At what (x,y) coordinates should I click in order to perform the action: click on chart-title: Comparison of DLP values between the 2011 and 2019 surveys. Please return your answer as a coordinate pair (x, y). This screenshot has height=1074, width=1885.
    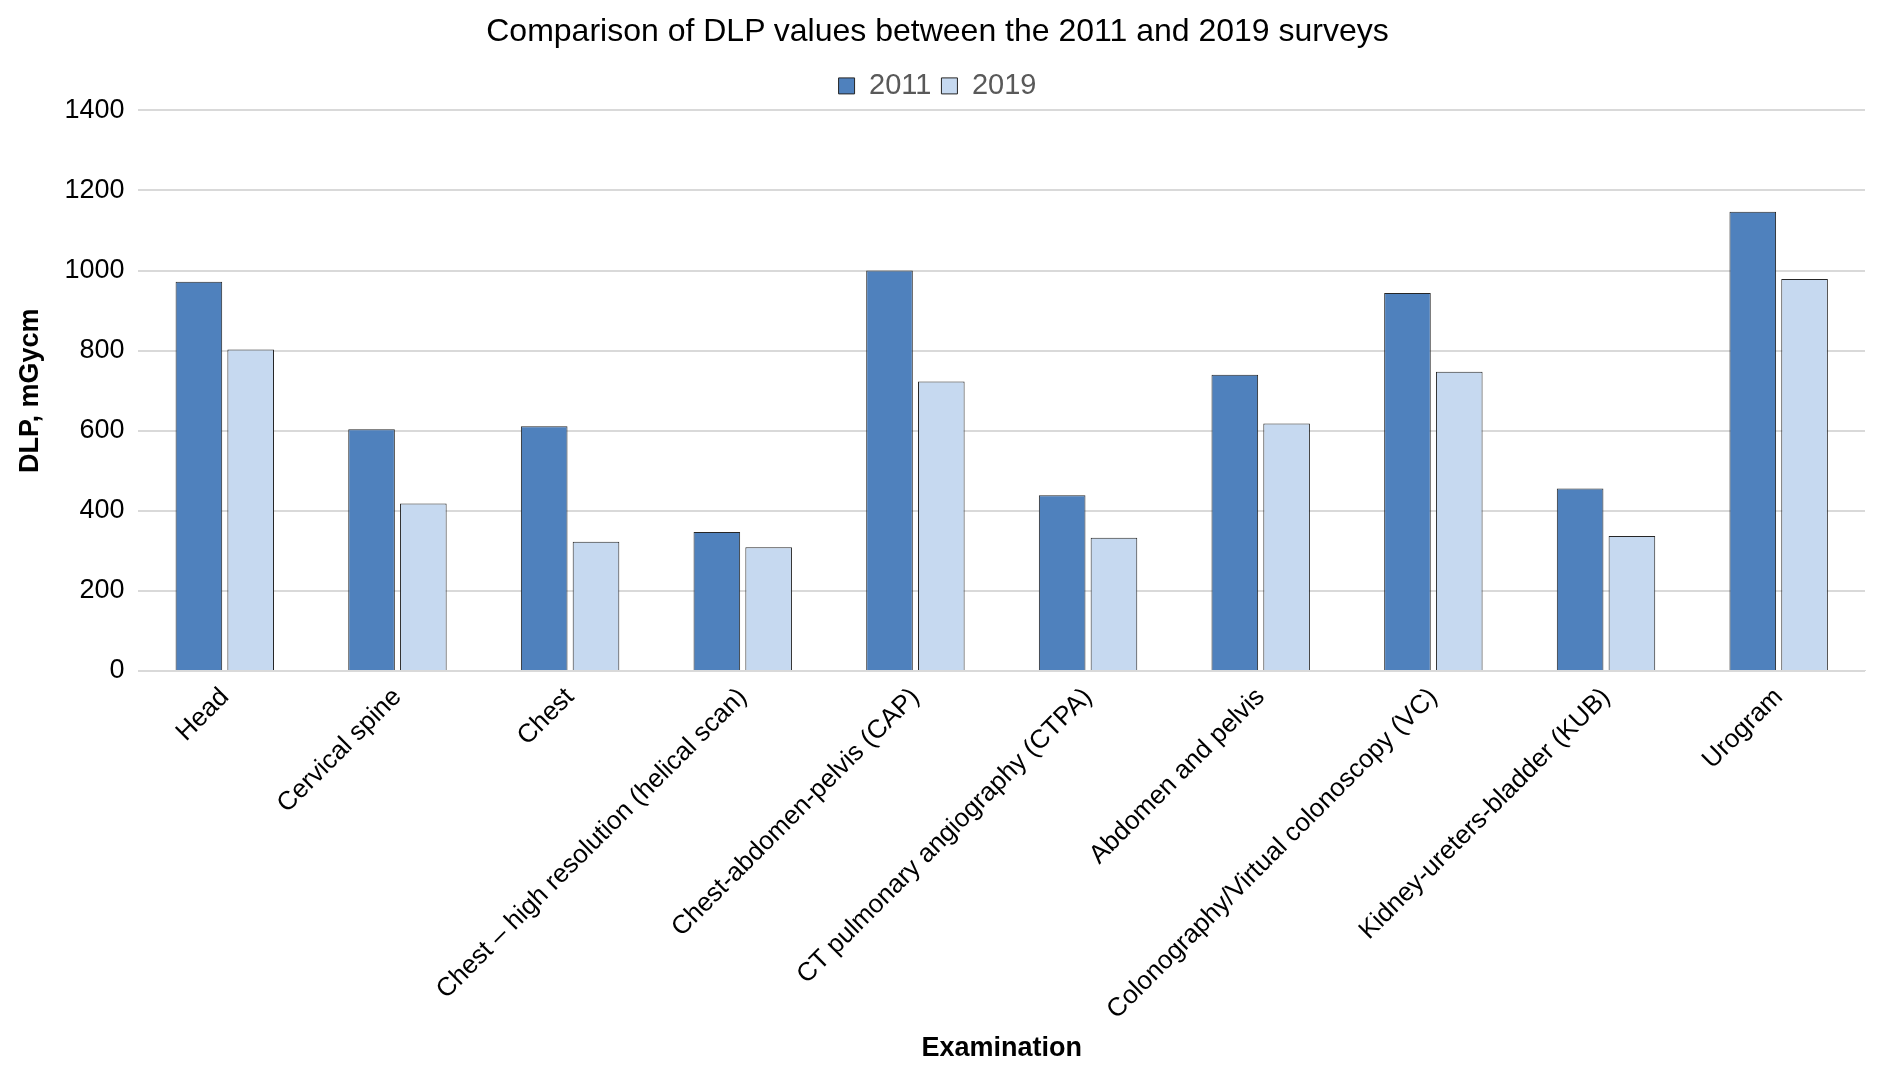
    Looking at the image, I should click on (937, 30).